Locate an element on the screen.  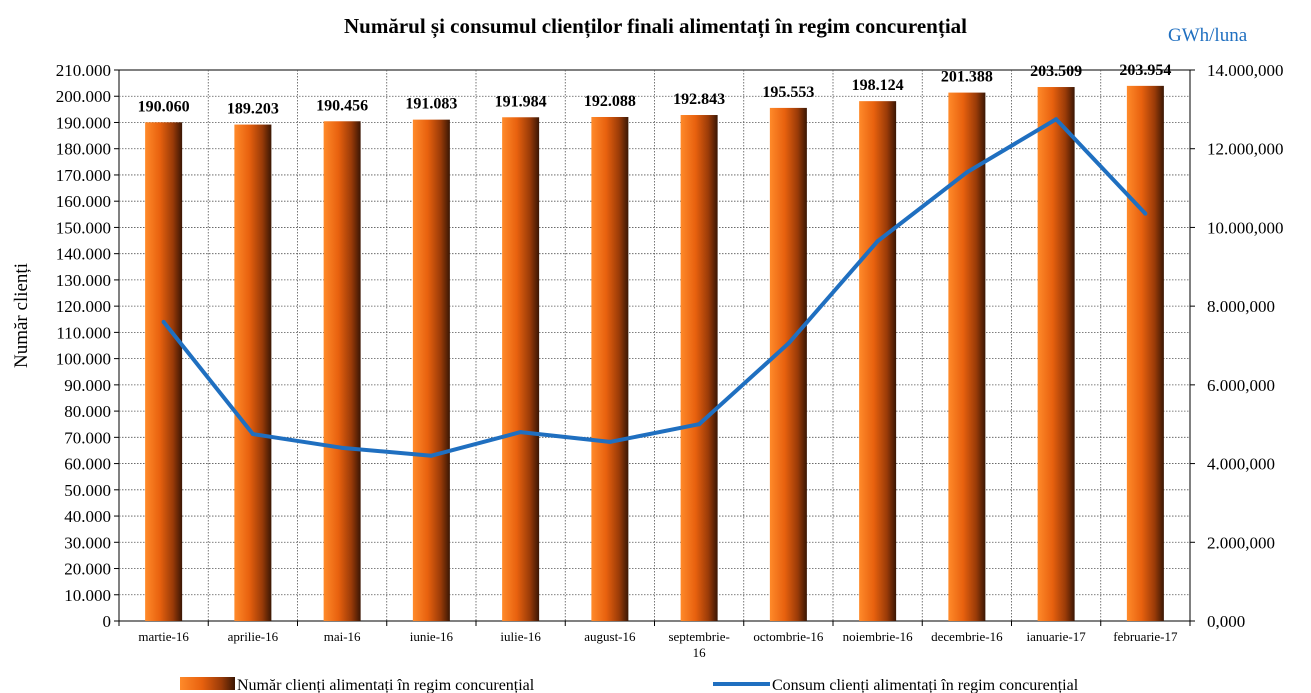
y2-tick-label: 2.000,000 is located at coordinates (1241, 542).